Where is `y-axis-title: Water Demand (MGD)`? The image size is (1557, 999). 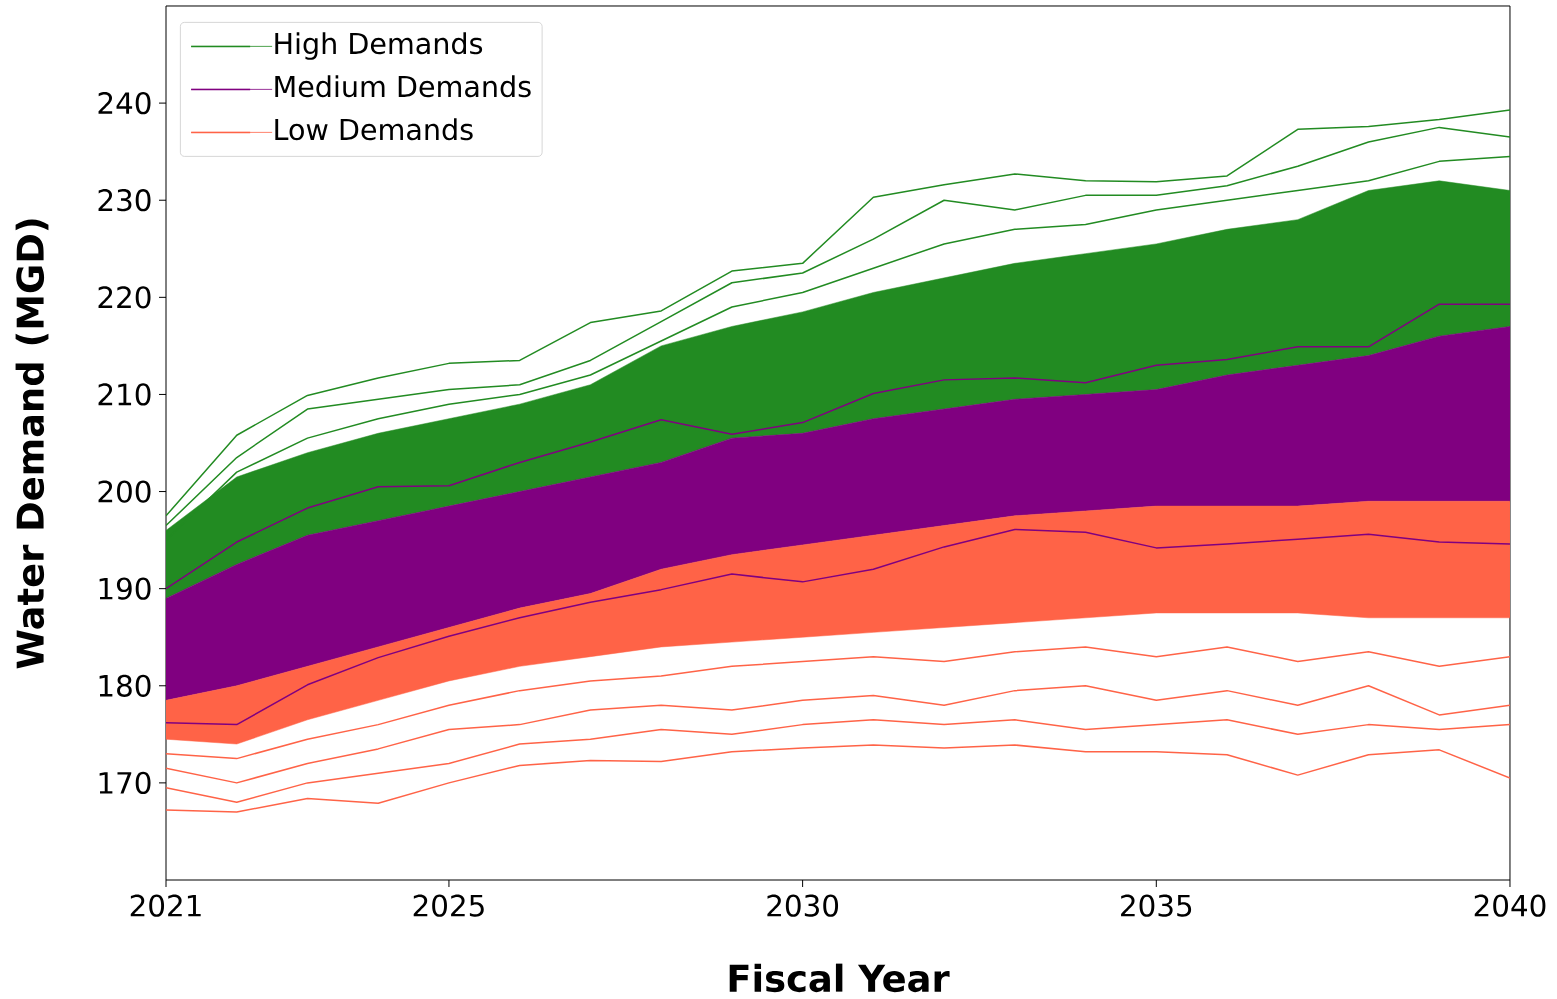
y-axis-title: Water Demand (MGD) is located at coordinates (32, 444).